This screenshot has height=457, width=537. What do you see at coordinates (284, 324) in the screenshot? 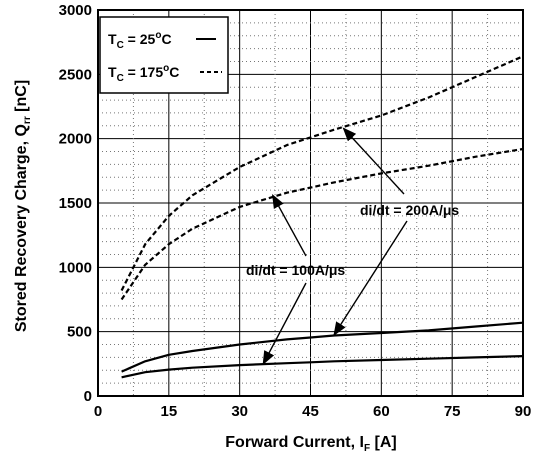
I see `arrow-100-to-solid` at bounding box center [284, 324].